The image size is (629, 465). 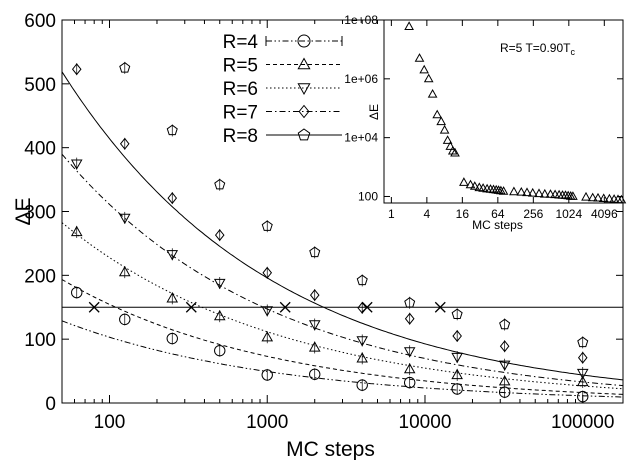 What do you see at coordinates (463, 214) in the screenshot?
I see `inset-x-tick-label: 16` at bounding box center [463, 214].